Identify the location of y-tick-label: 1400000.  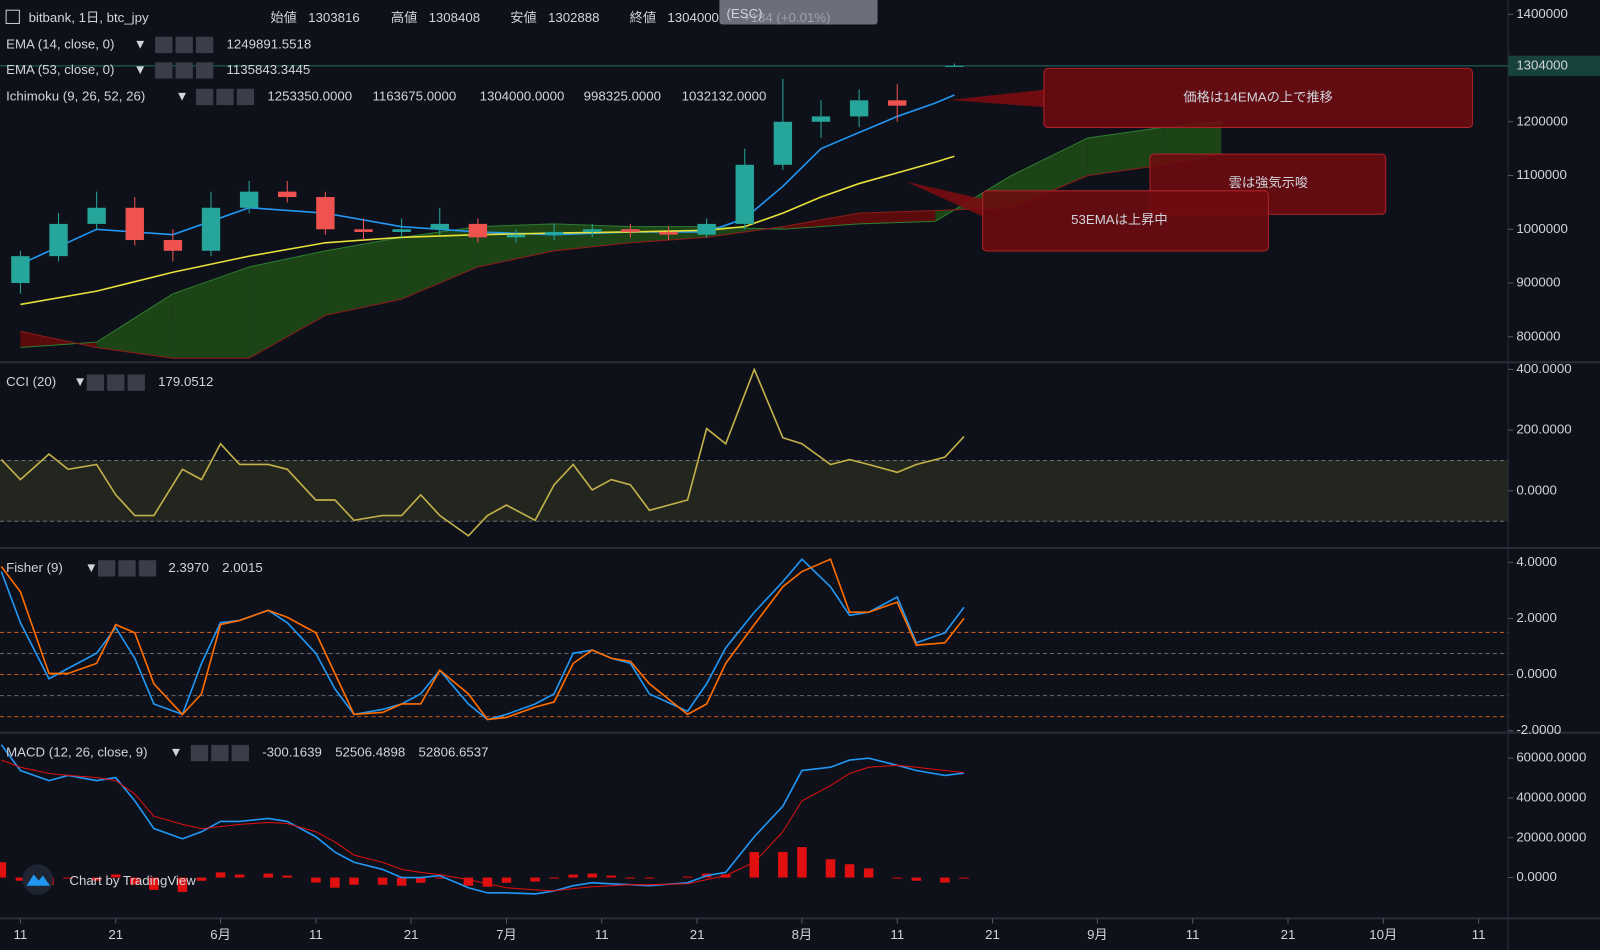
(1542, 13).